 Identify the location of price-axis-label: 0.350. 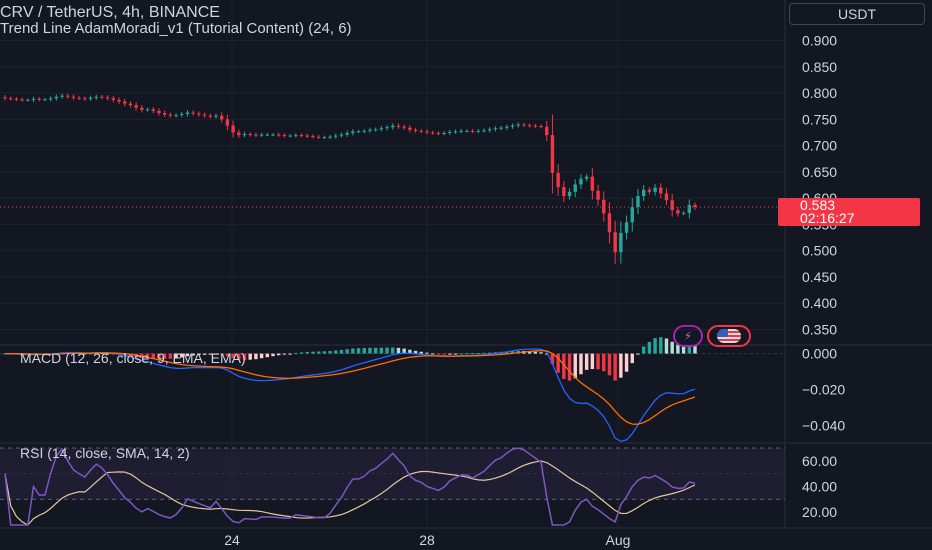
(819, 329).